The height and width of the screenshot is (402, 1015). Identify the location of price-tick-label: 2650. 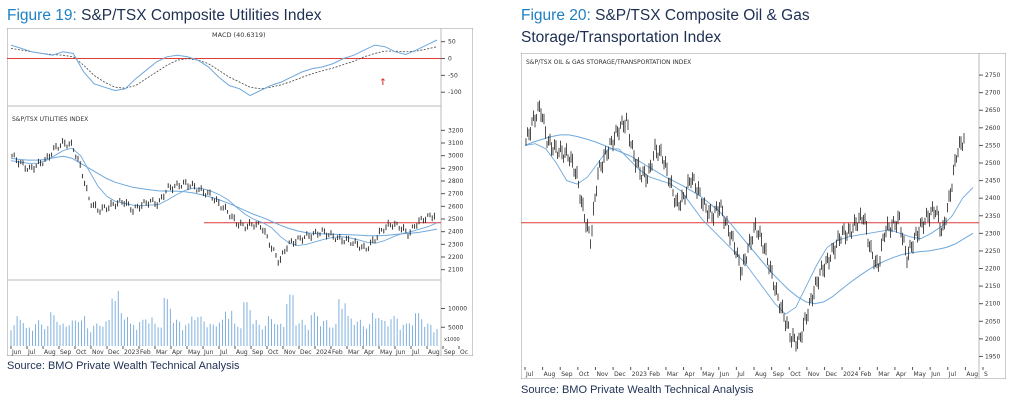
(992, 110).